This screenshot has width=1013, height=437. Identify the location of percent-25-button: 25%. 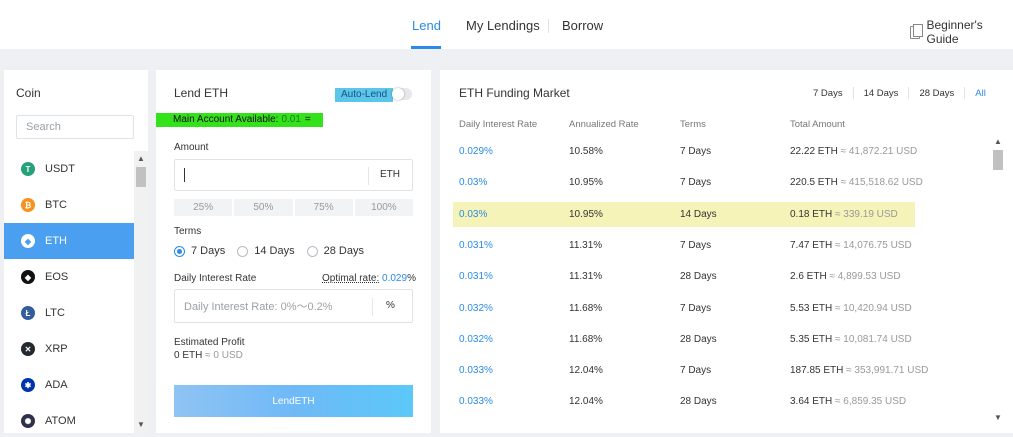
(203, 207).